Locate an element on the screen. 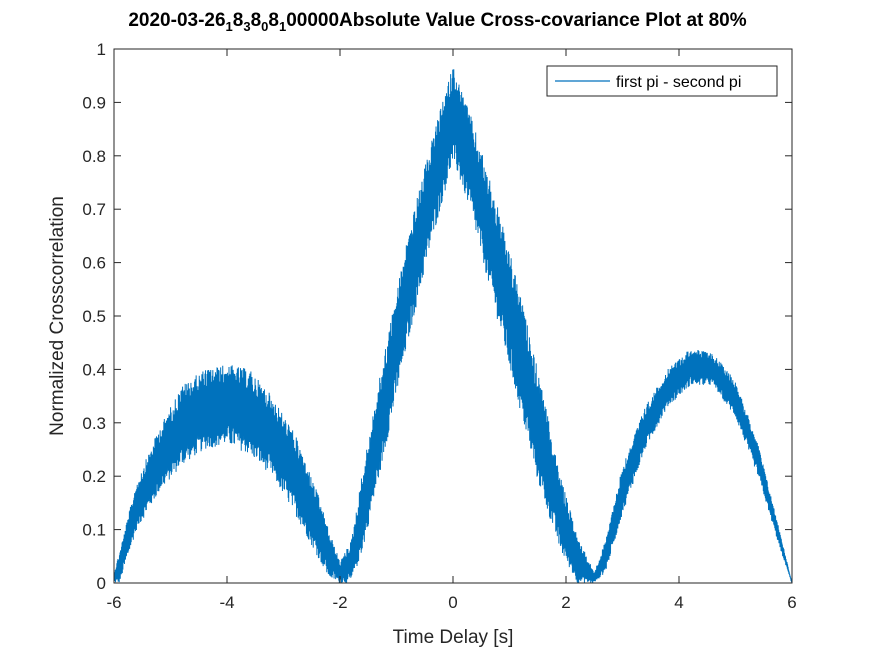 This screenshot has width=875, height=656. y-axis-label: Normalized Crosscorrelation is located at coordinates (57, 316).